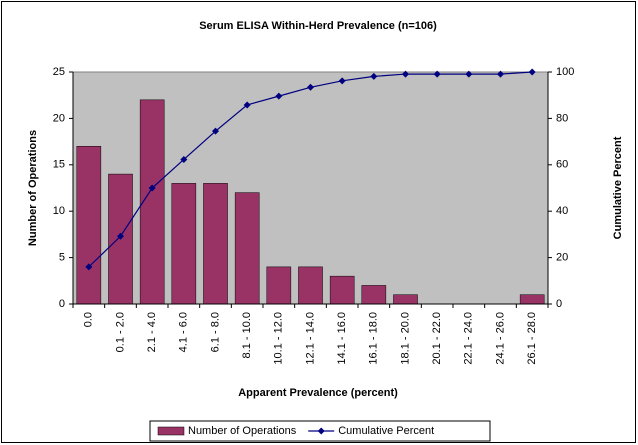 Image resolution: width=638 pixels, height=445 pixels. Describe the element at coordinates (562, 165) in the screenshot. I see `y2-tick-label: 60` at that location.